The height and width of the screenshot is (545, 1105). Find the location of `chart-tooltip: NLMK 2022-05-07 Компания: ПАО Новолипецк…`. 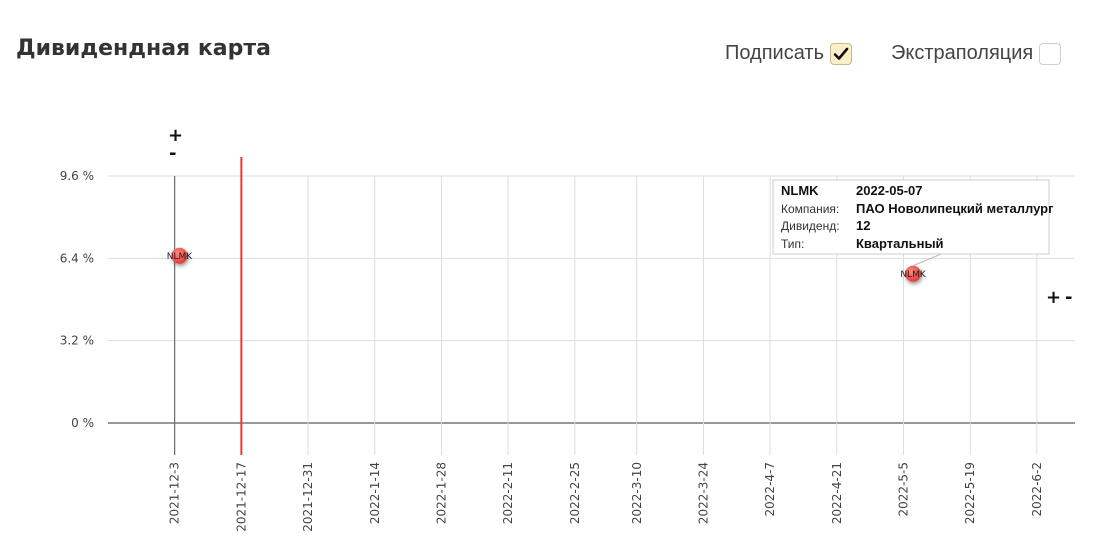

chart-tooltip: NLMK 2022-05-07 Компания: ПАО Новолипецк… is located at coordinates (913, 223).